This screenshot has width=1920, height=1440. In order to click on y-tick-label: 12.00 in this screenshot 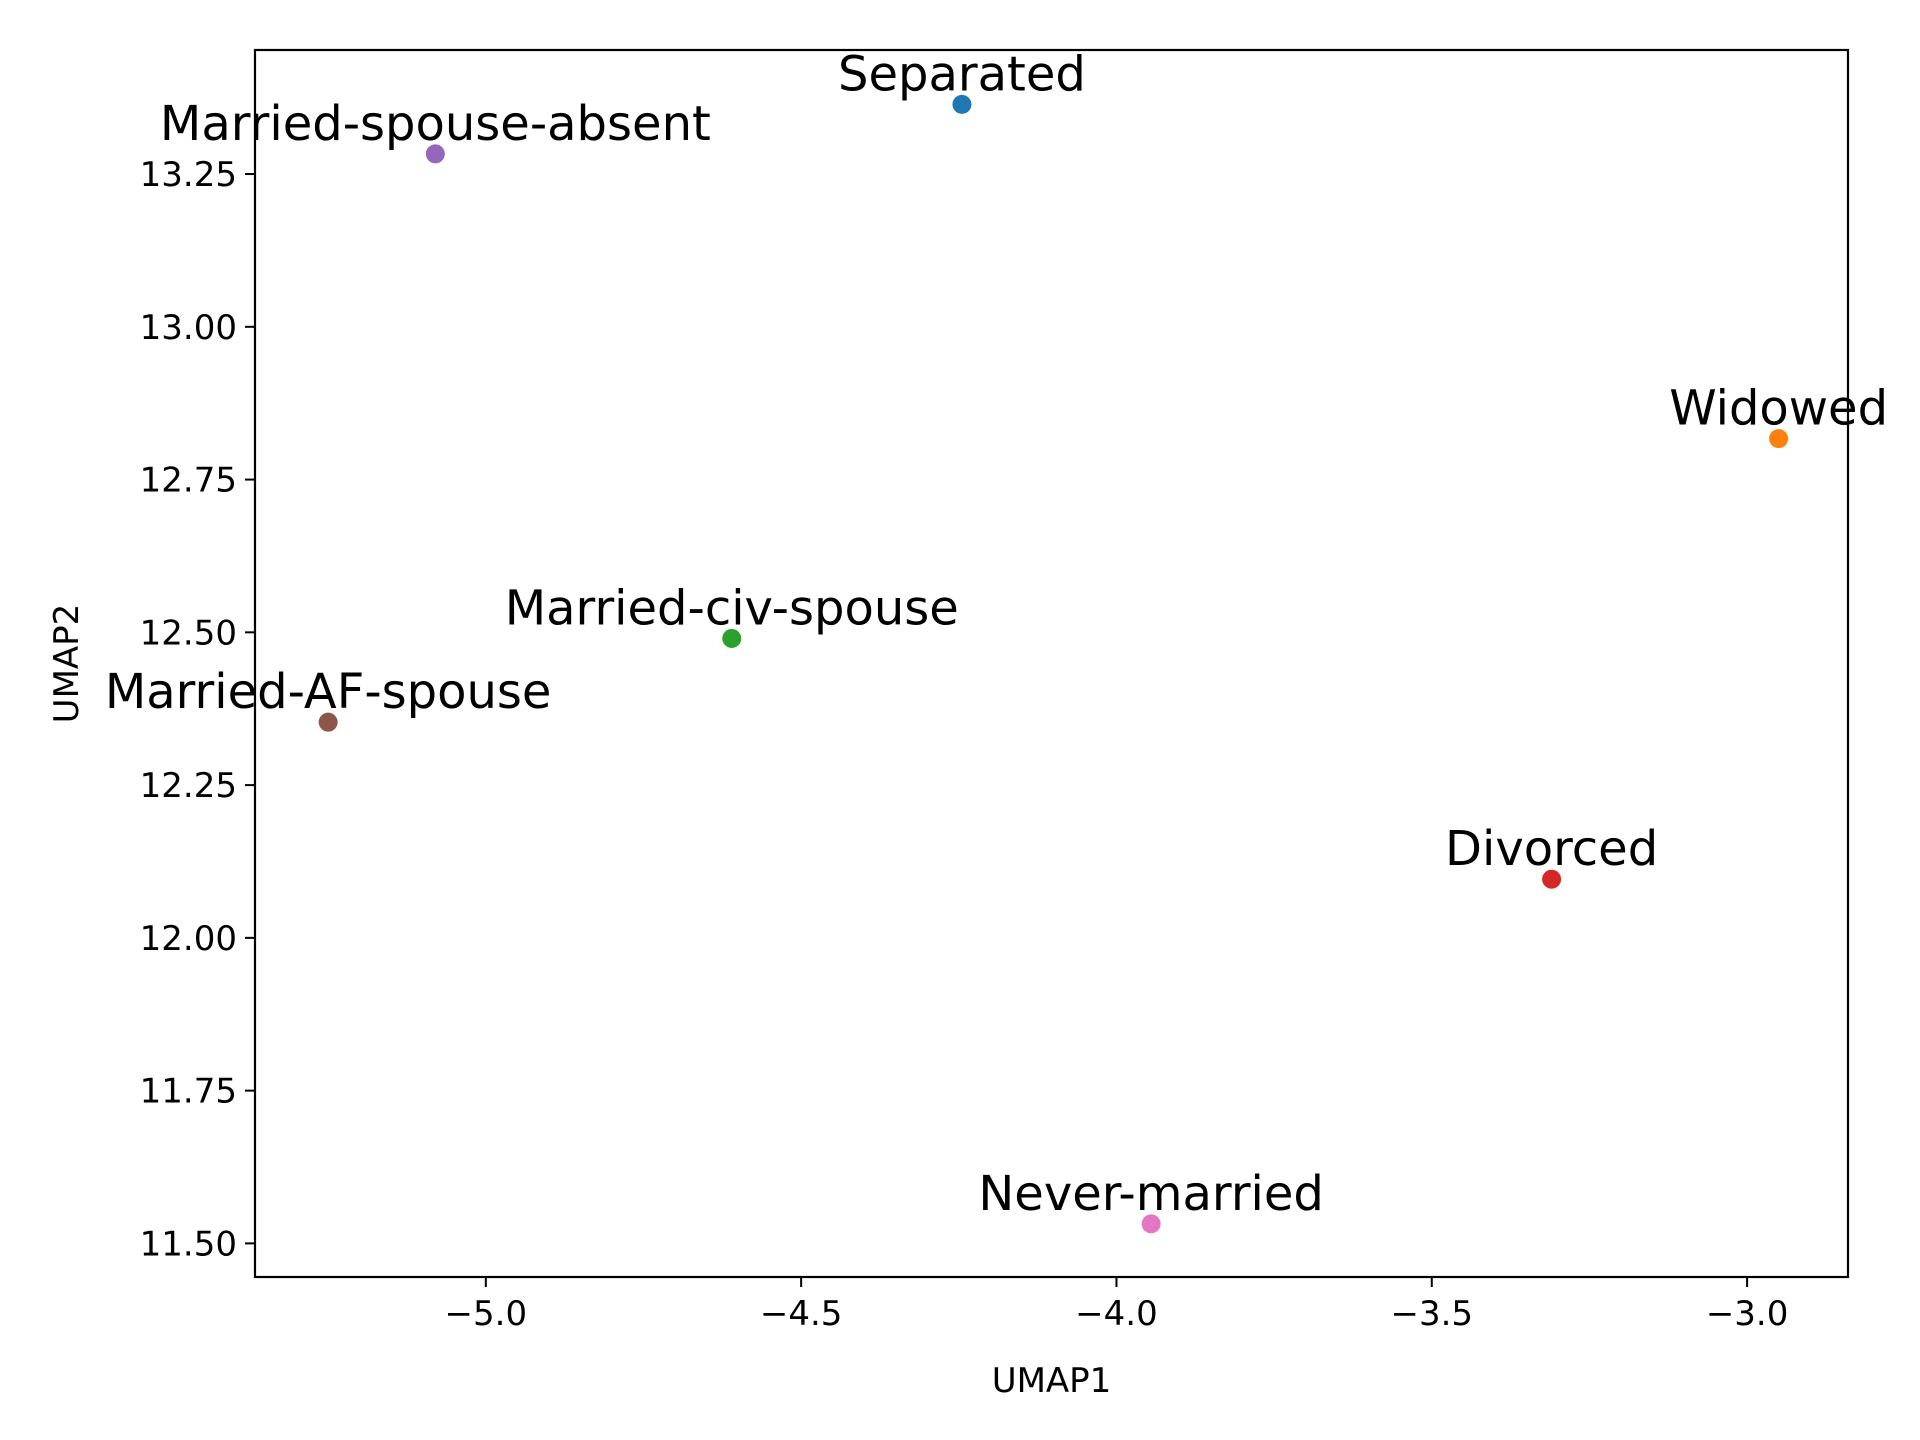, I will do `click(188, 939)`.